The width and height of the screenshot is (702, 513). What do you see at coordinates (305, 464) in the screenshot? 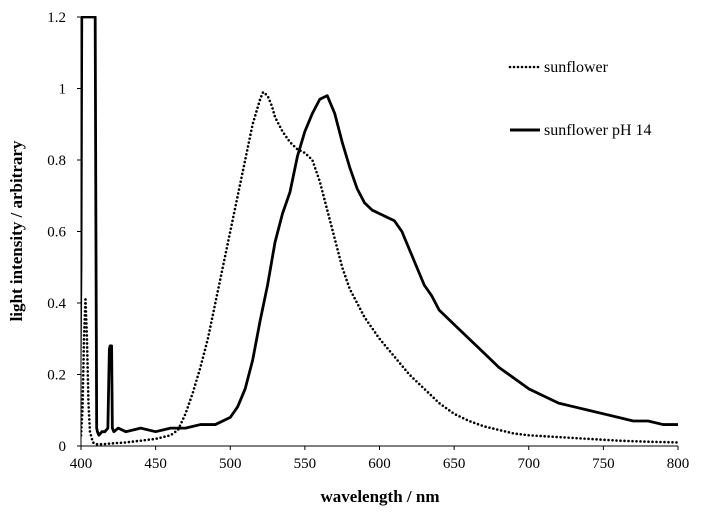
I see `x-tick-label: 550` at bounding box center [305, 464].